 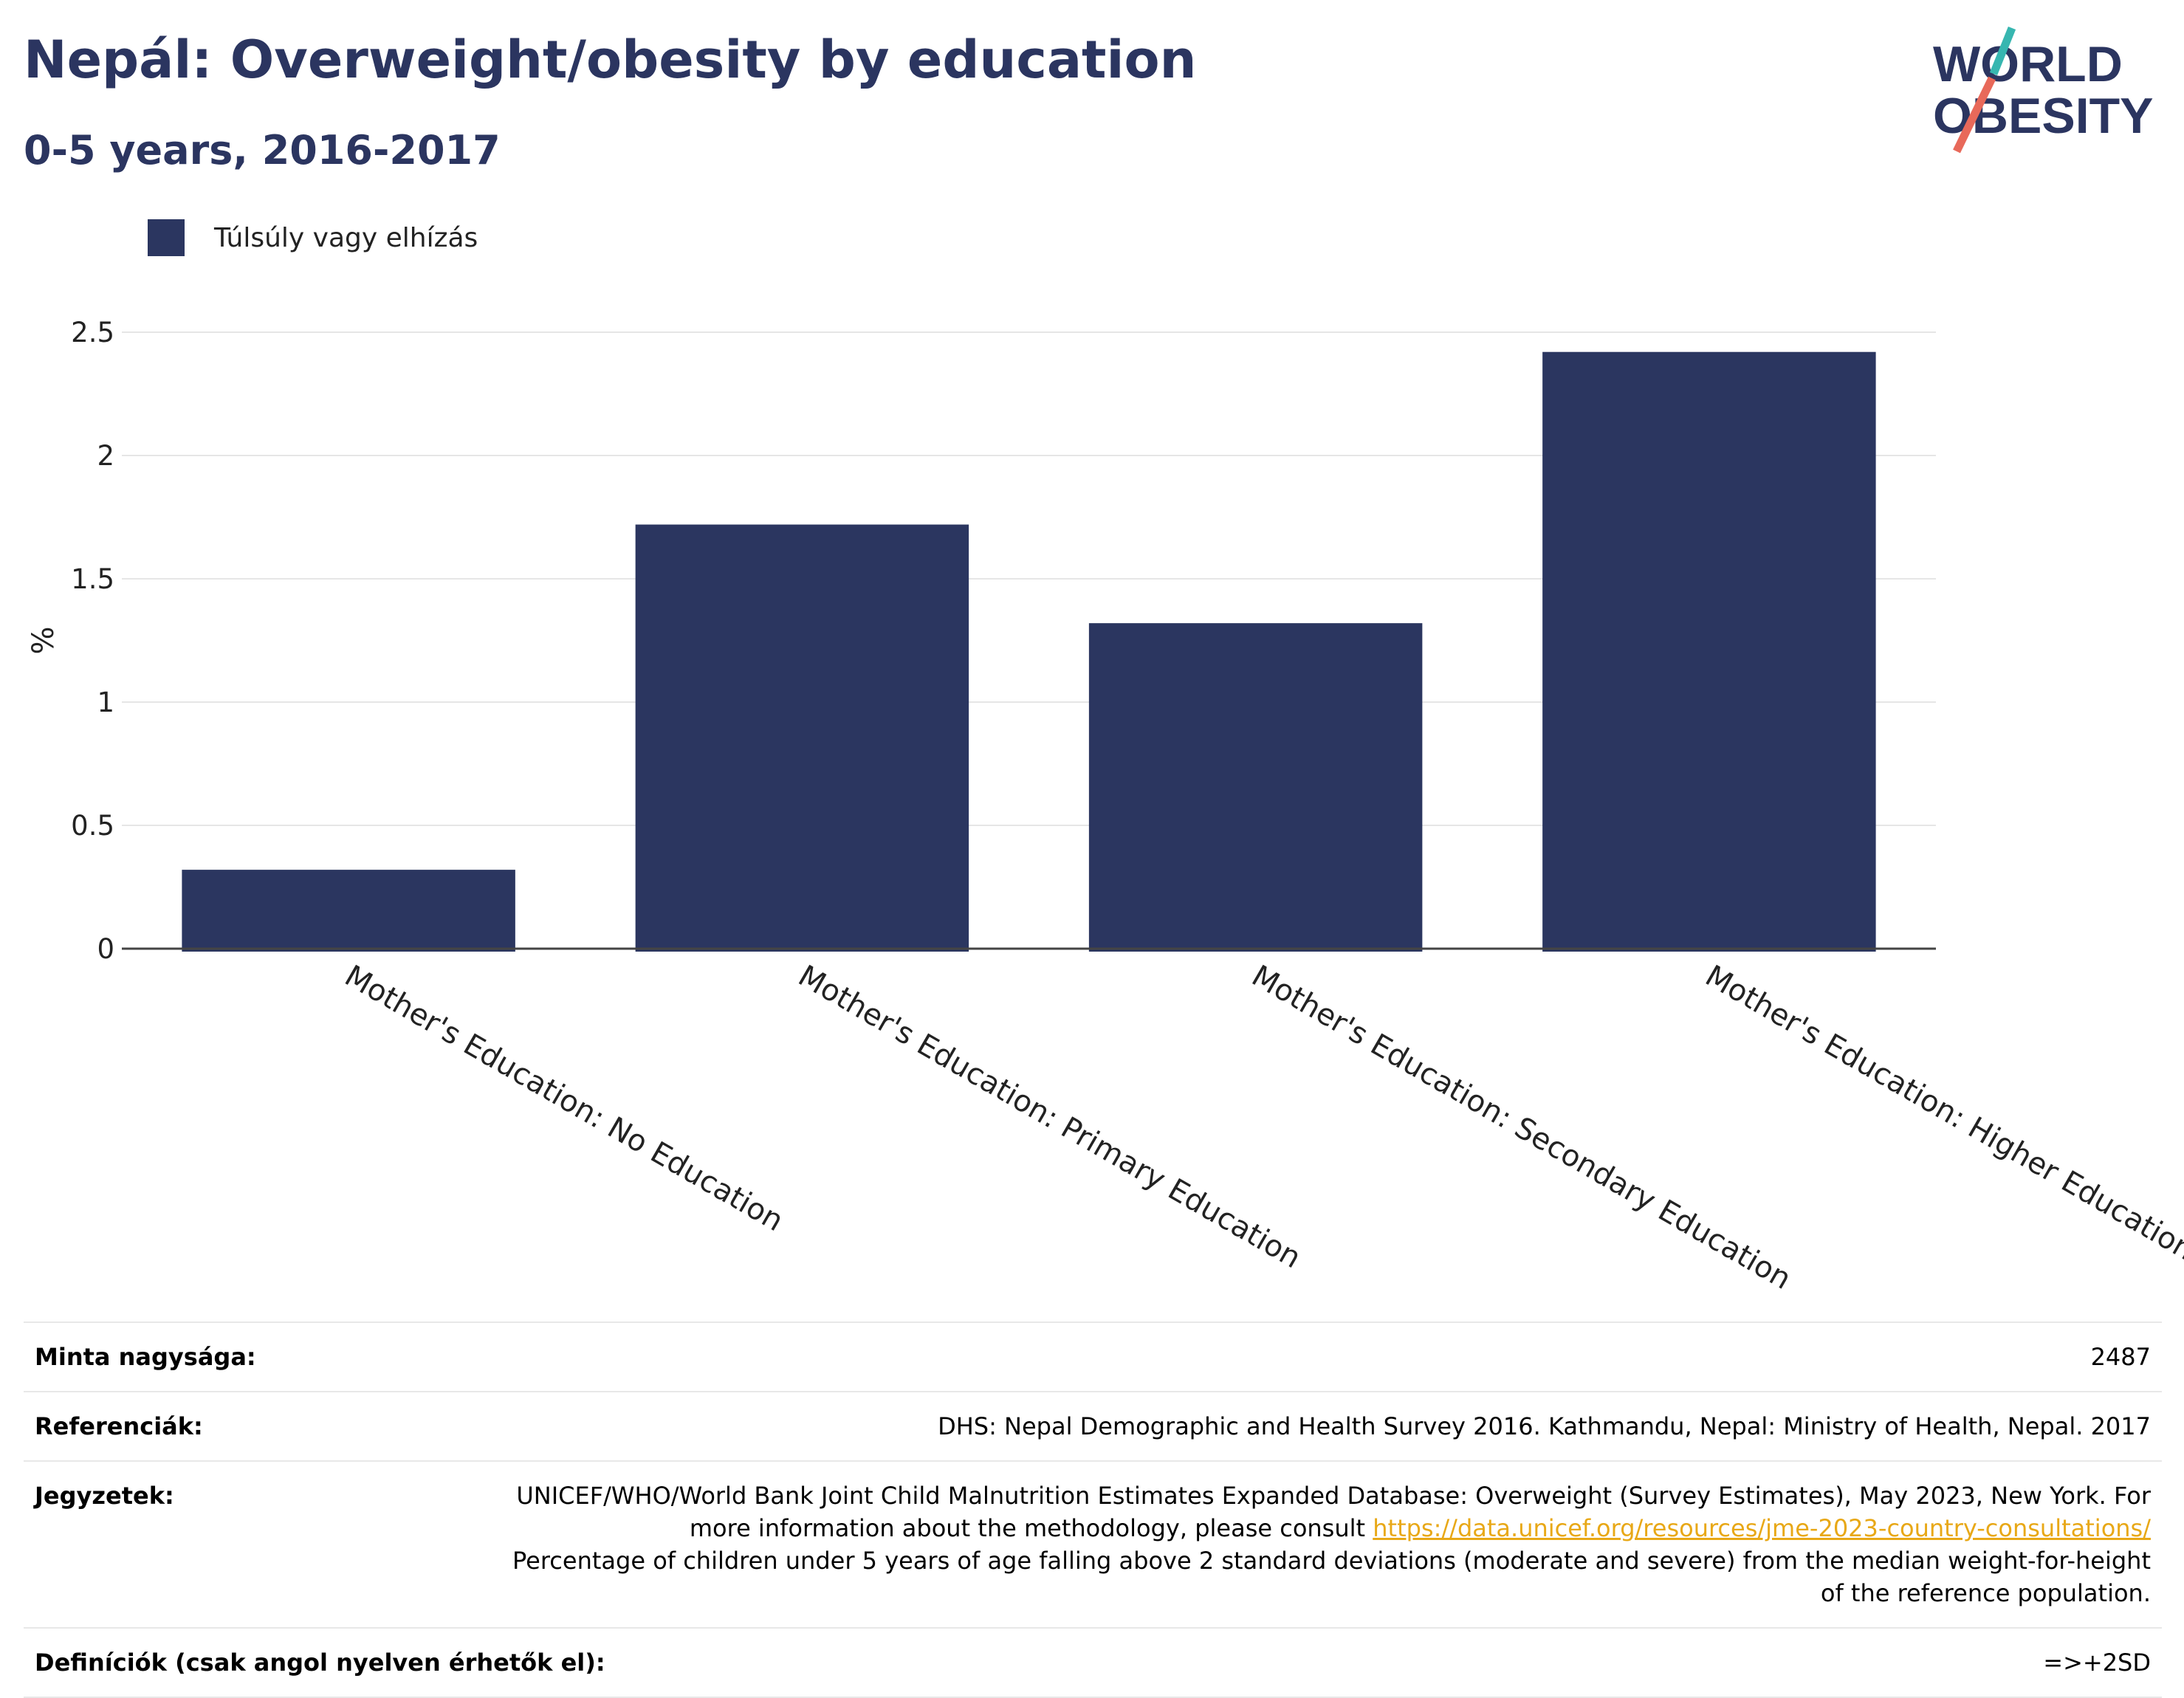 I want to click on y-tick-labels: 0 0.5 1 1.5 2 2.5, so click(x=93, y=641).